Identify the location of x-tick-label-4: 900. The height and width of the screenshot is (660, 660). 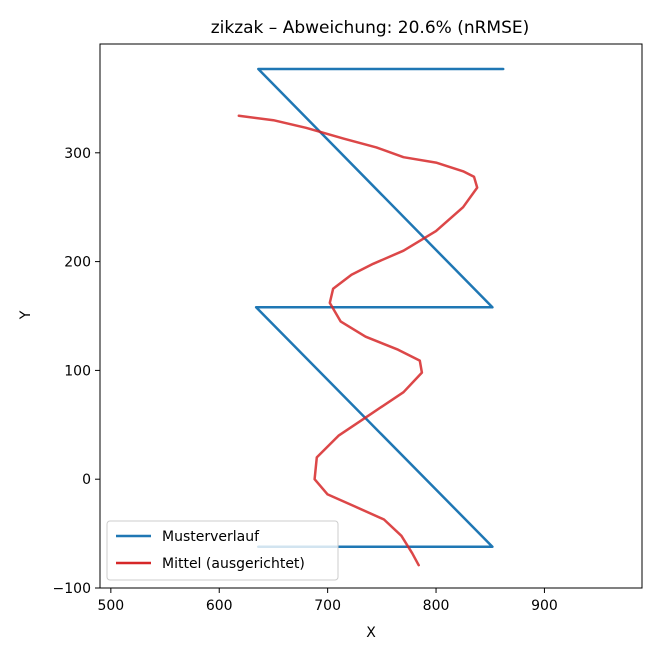
(544, 606).